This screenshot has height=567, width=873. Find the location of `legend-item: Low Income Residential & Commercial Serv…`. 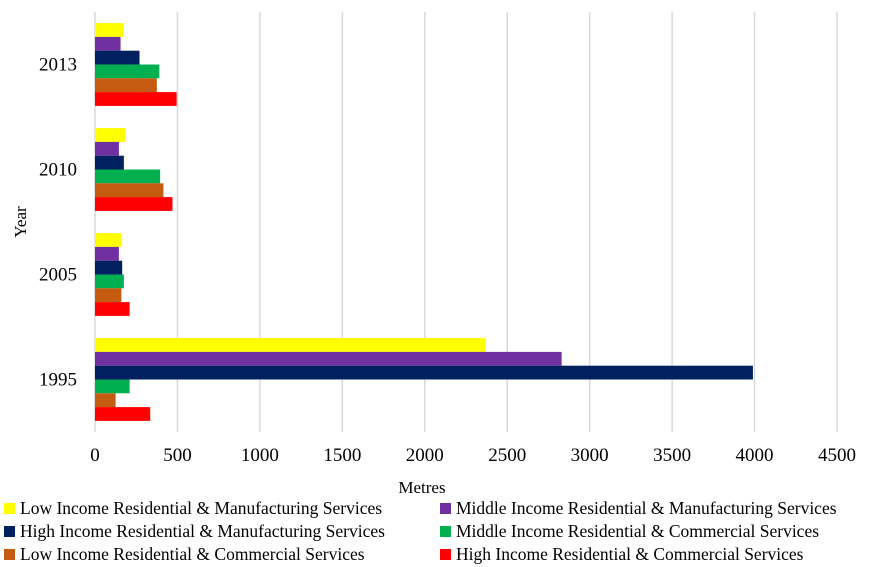

legend-item: Low Income Residential & Commercial Serv… is located at coordinates (184, 554).